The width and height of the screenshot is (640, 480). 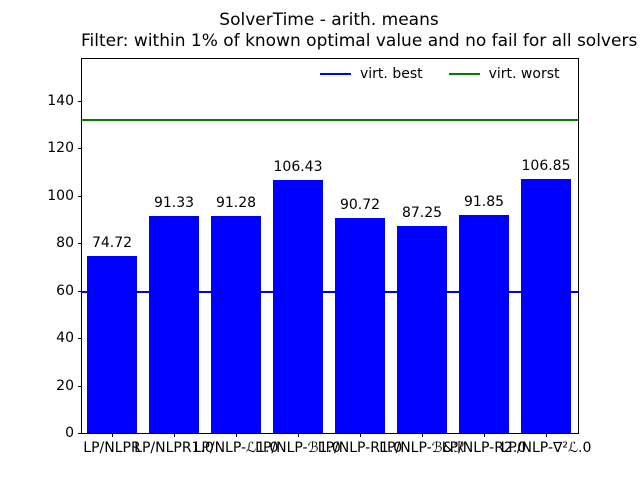 I want to click on y-tick-label: 120, so click(x=60, y=148).